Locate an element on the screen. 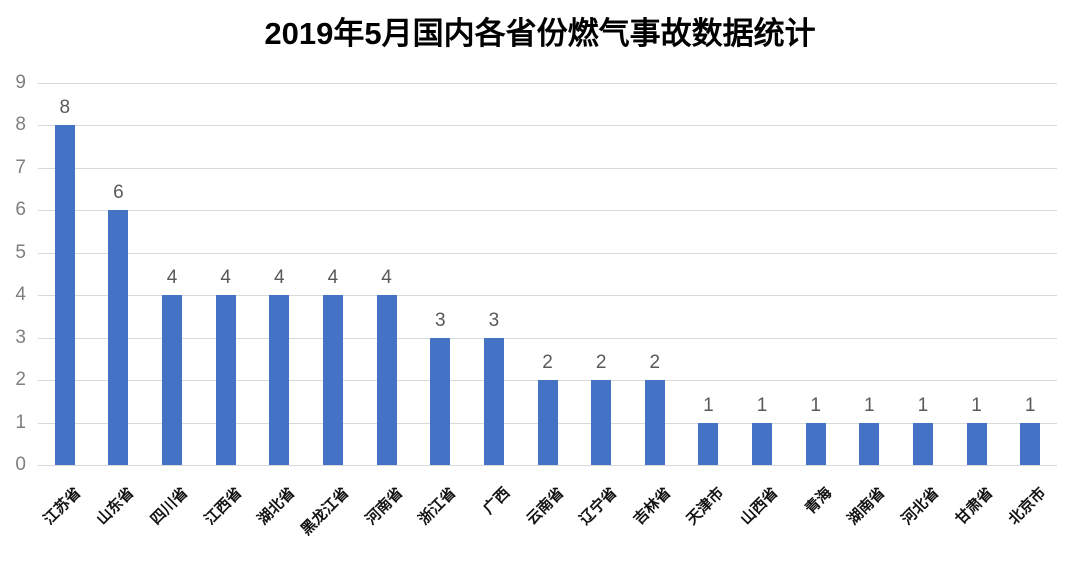 The width and height of the screenshot is (1080, 578). bar-value-label: 8 is located at coordinates (65, 108).